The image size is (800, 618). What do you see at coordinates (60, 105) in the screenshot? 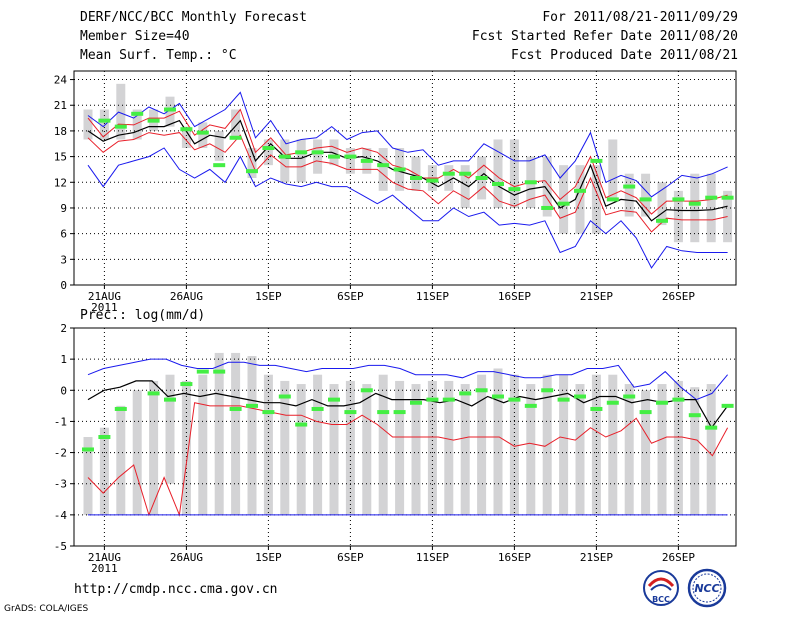
I see `y-tick-label: 21` at bounding box center [60, 105].